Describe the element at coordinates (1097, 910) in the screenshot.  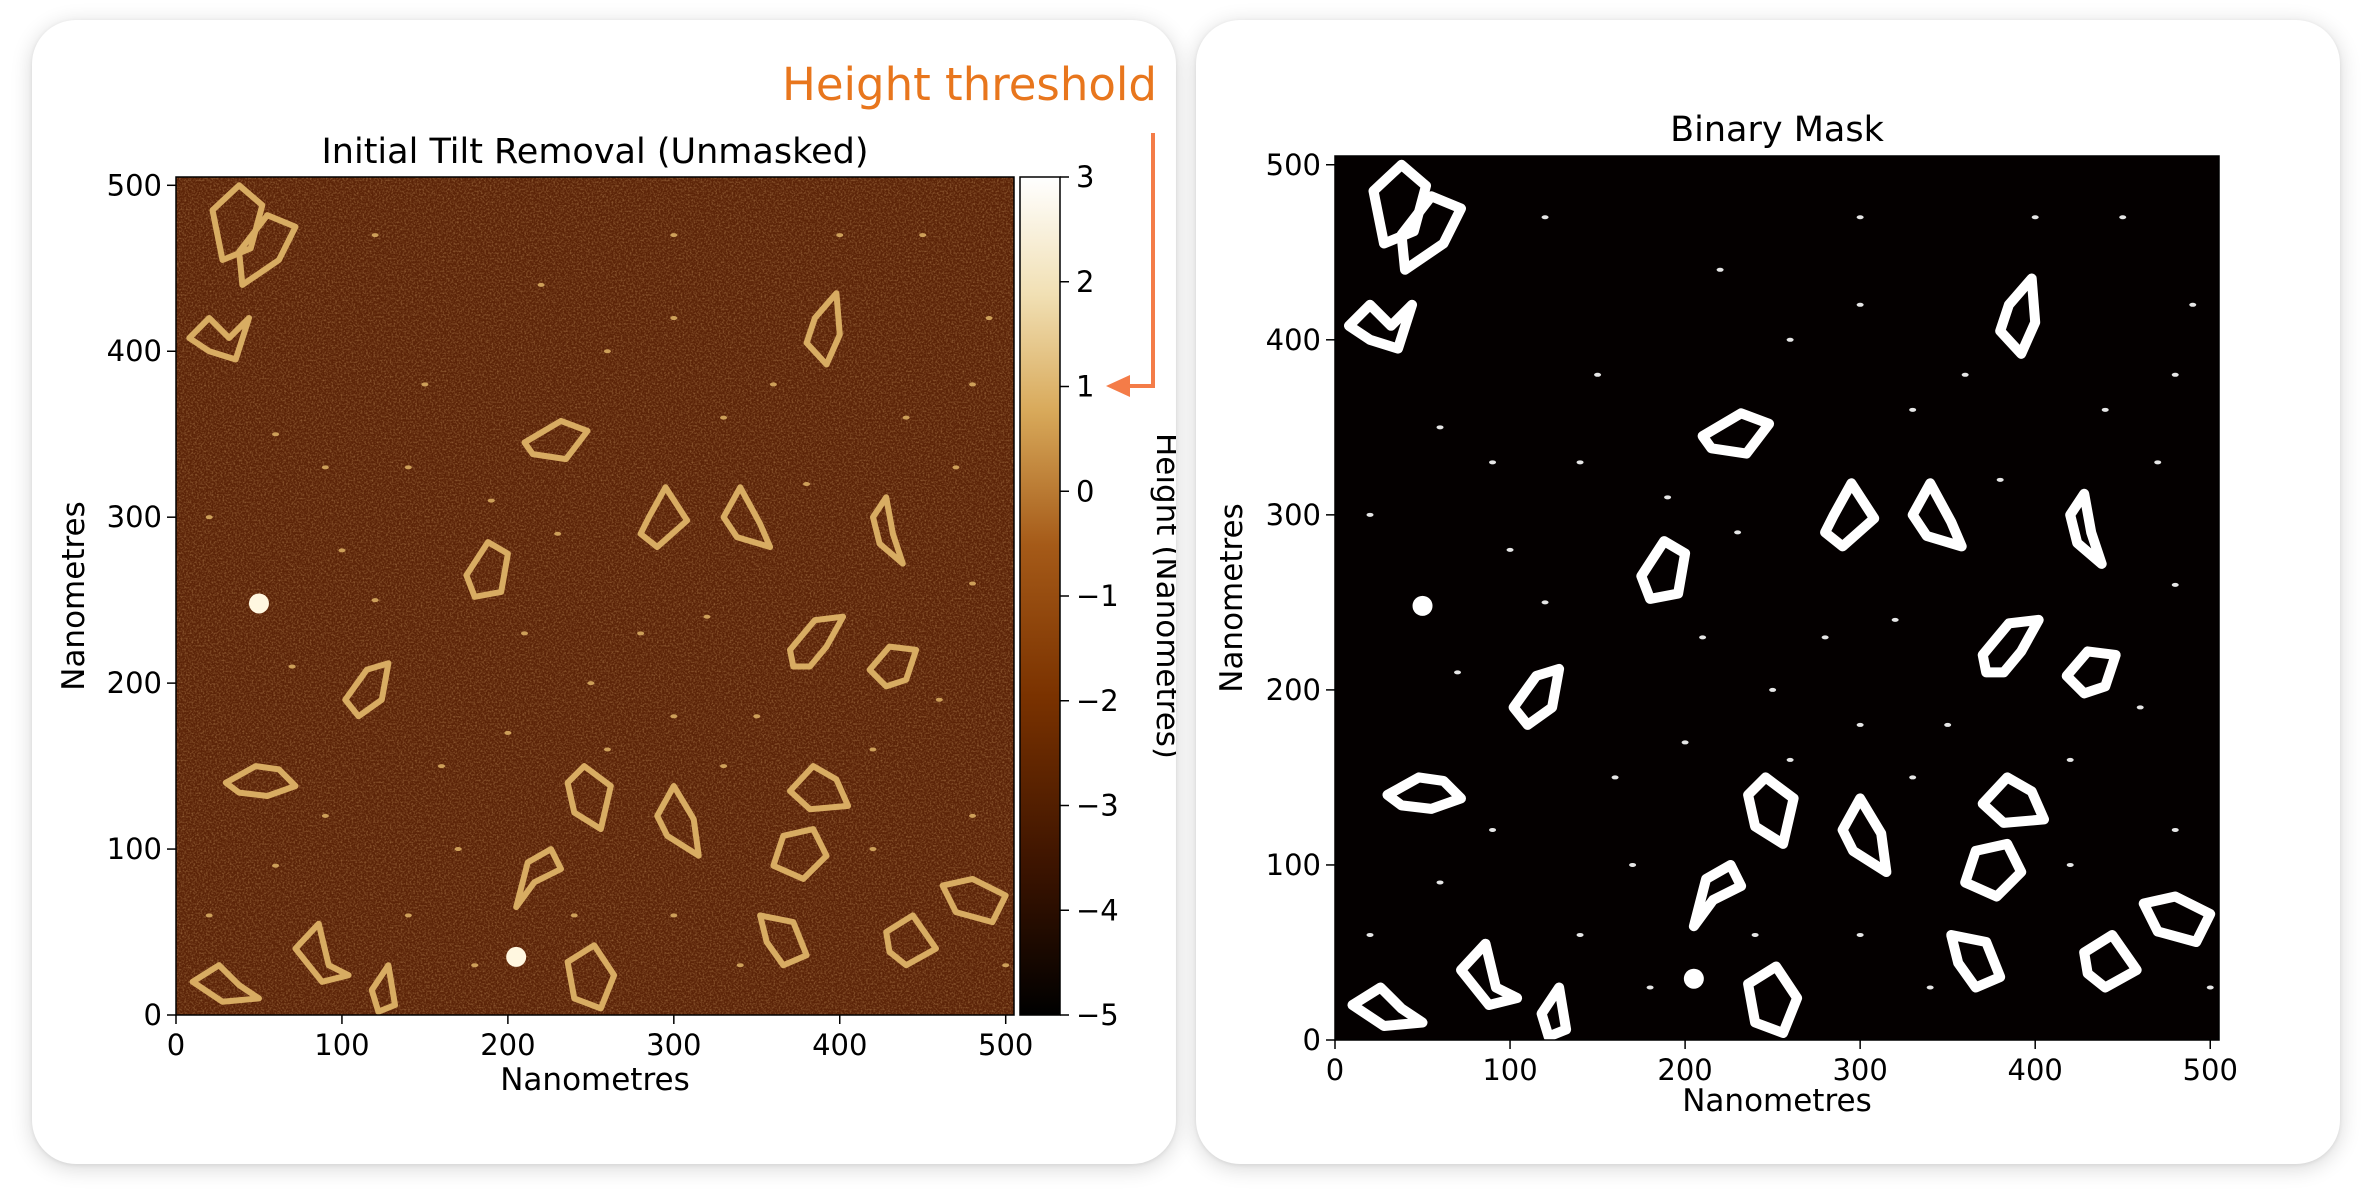
I see `colorbar-tick-label: −4` at that location.